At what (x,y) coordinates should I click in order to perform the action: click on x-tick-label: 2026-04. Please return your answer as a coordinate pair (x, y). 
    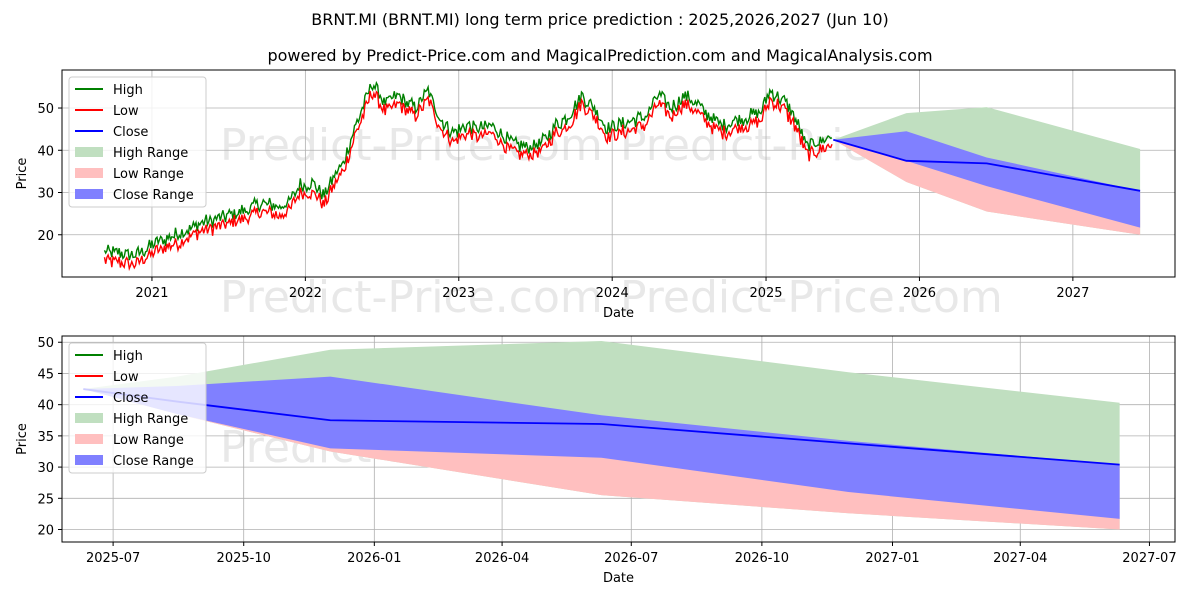
    Looking at the image, I should click on (502, 558).